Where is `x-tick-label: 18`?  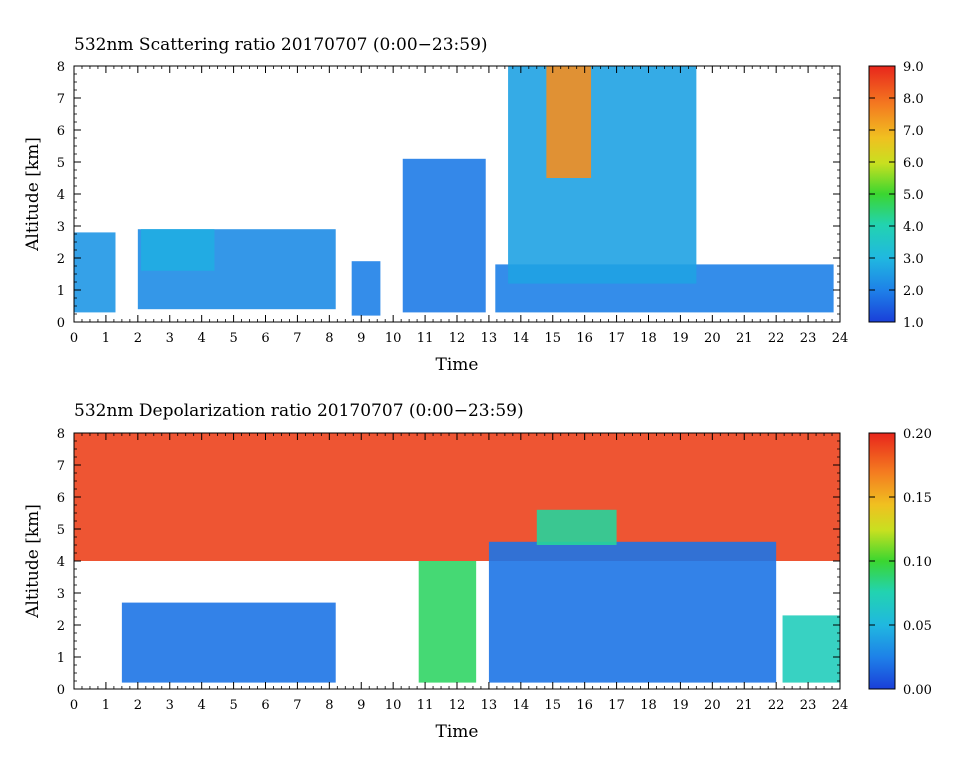
x-tick-label: 18 is located at coordinates (648, 338).